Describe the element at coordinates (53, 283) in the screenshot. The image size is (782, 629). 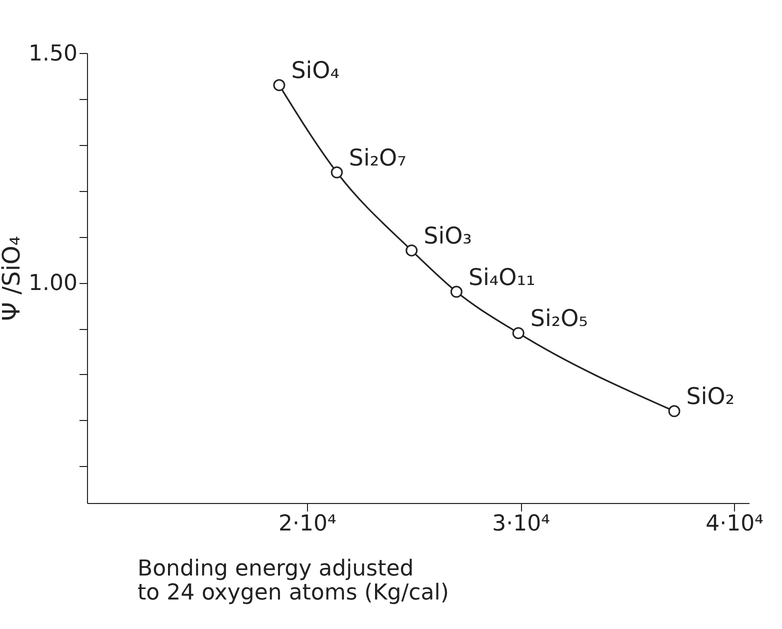
I see `y-tick-label: 1.00` at that location.